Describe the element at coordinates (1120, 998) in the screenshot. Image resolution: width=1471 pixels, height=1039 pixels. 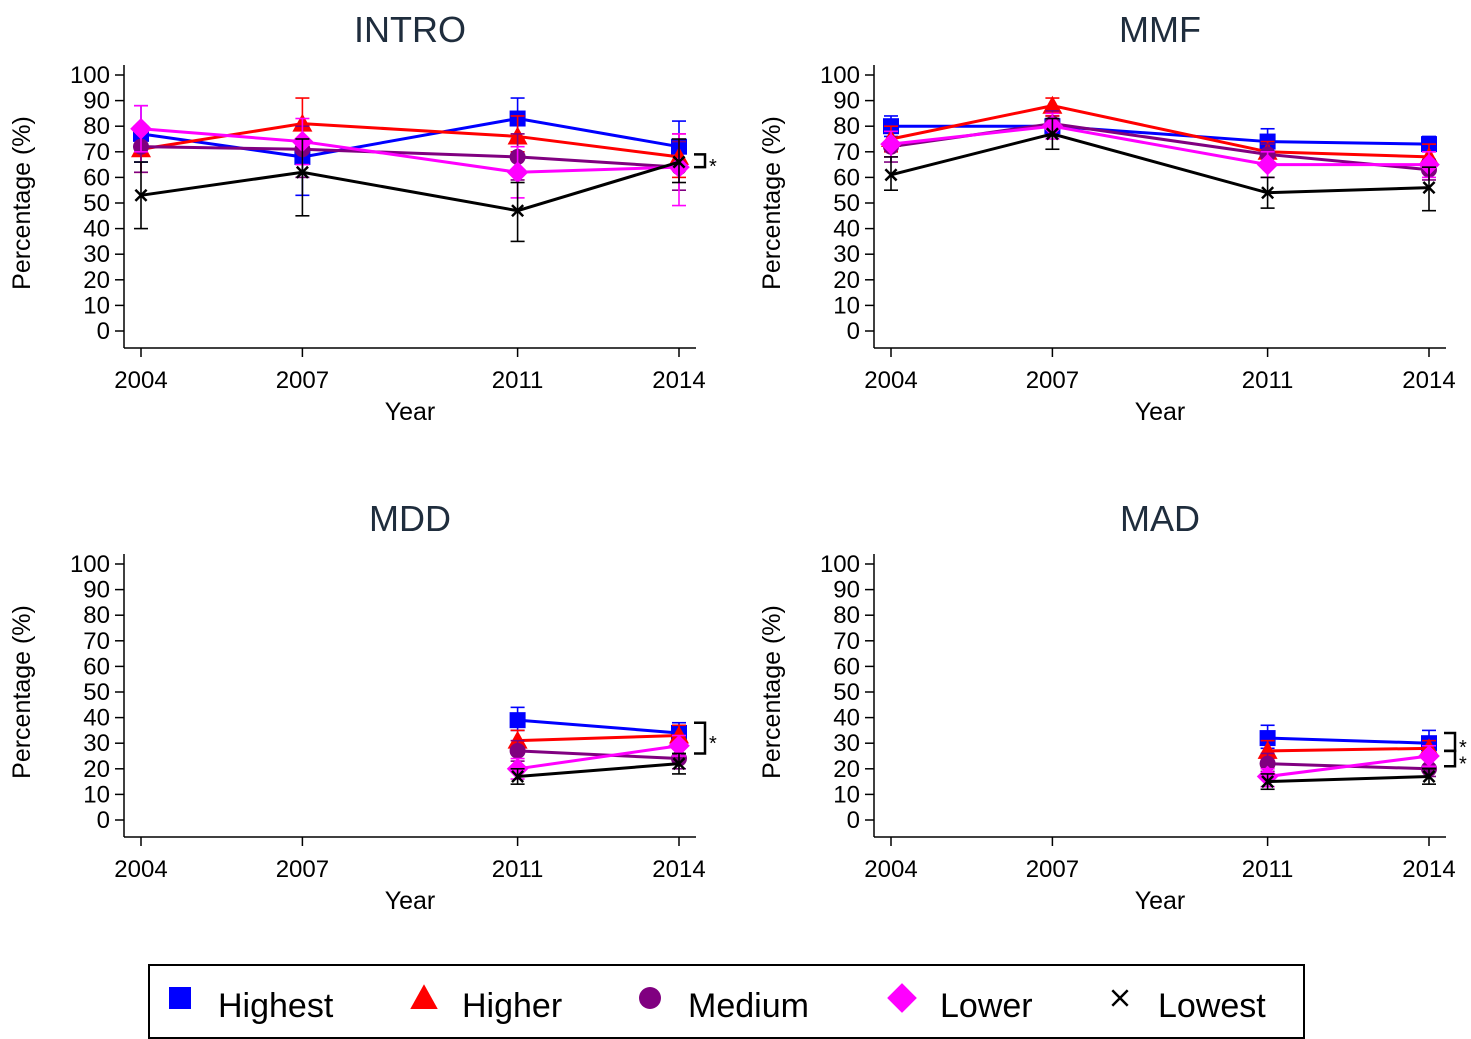
I see `legend-marker-x` at that location.